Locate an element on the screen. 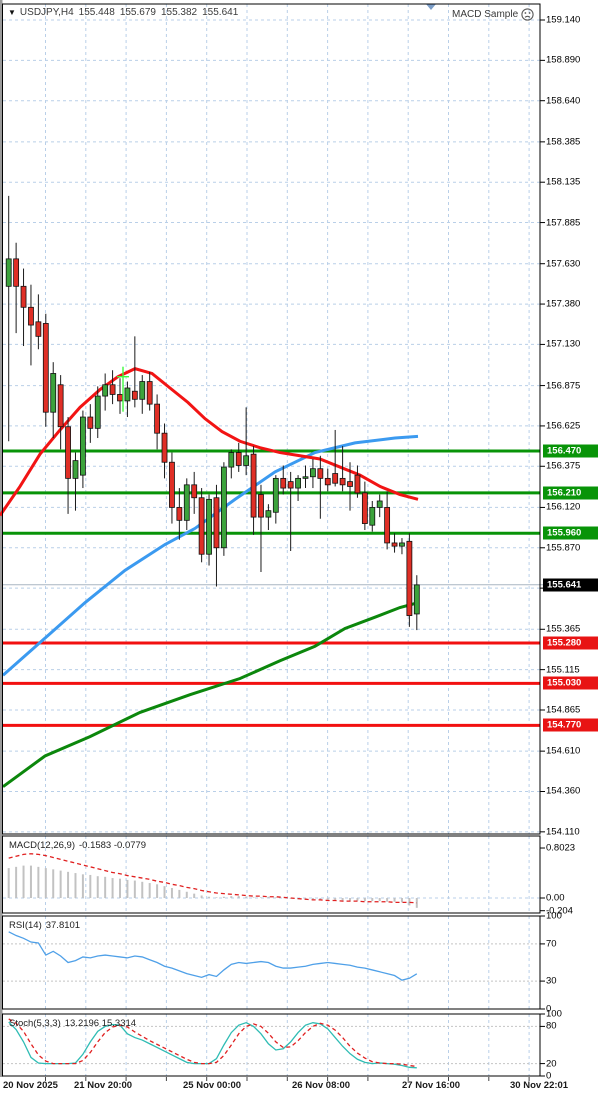 This screenshot has width=600, height=1101. scroll-position-icon is located at coordinates (431, 7).